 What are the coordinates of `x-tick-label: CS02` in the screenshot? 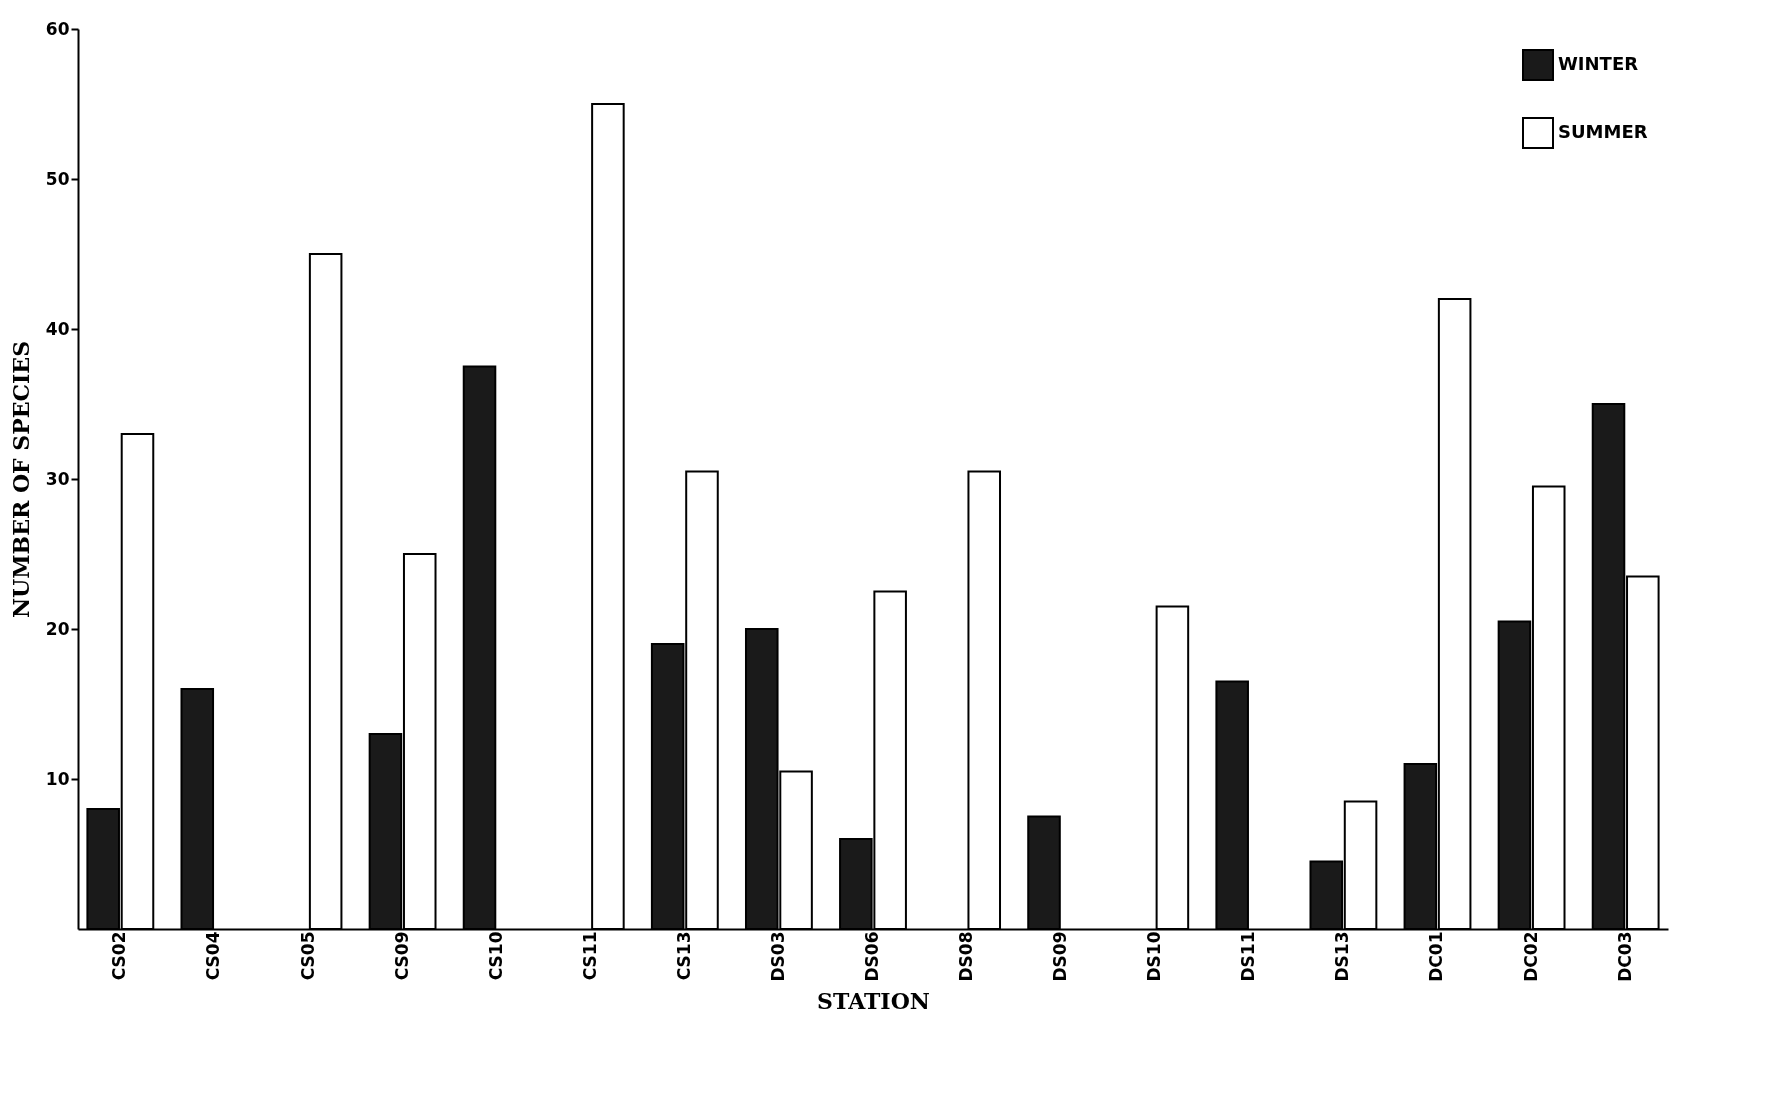 It's located at (119, 956).